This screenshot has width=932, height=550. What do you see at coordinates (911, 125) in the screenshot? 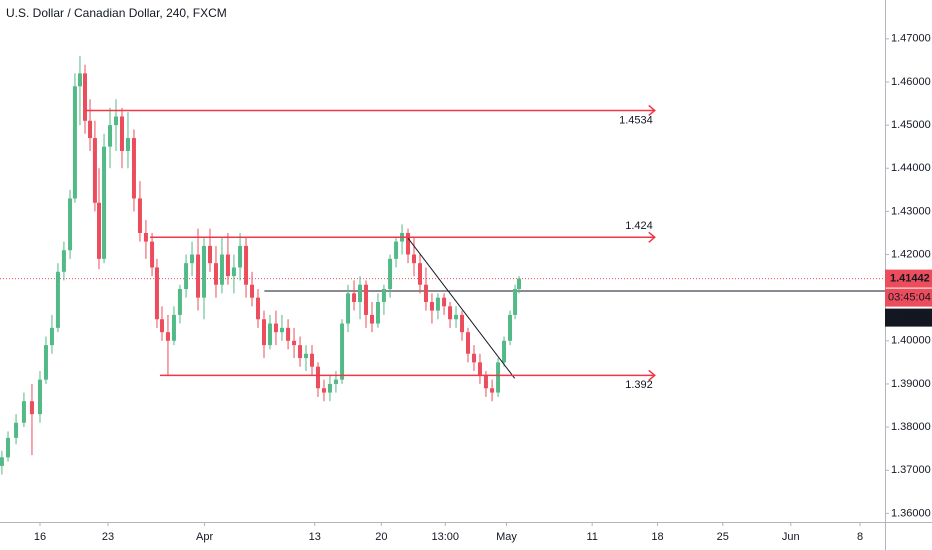
I see `y-tick-label: 1.45000` at bounding box center [911, 125].